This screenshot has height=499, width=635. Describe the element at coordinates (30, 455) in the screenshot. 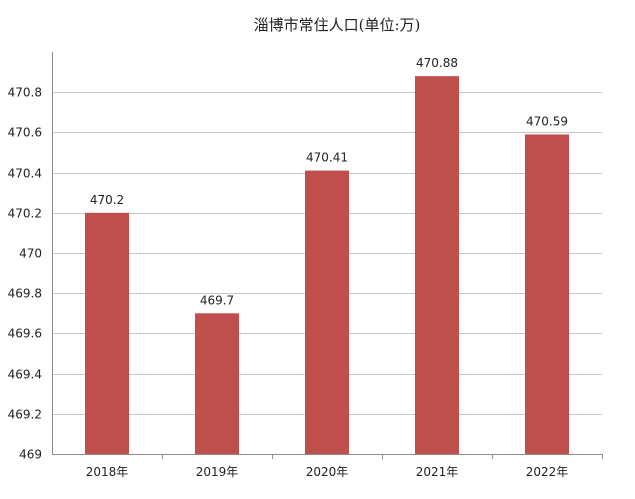

I see `y-tick-label: 469` at that location.